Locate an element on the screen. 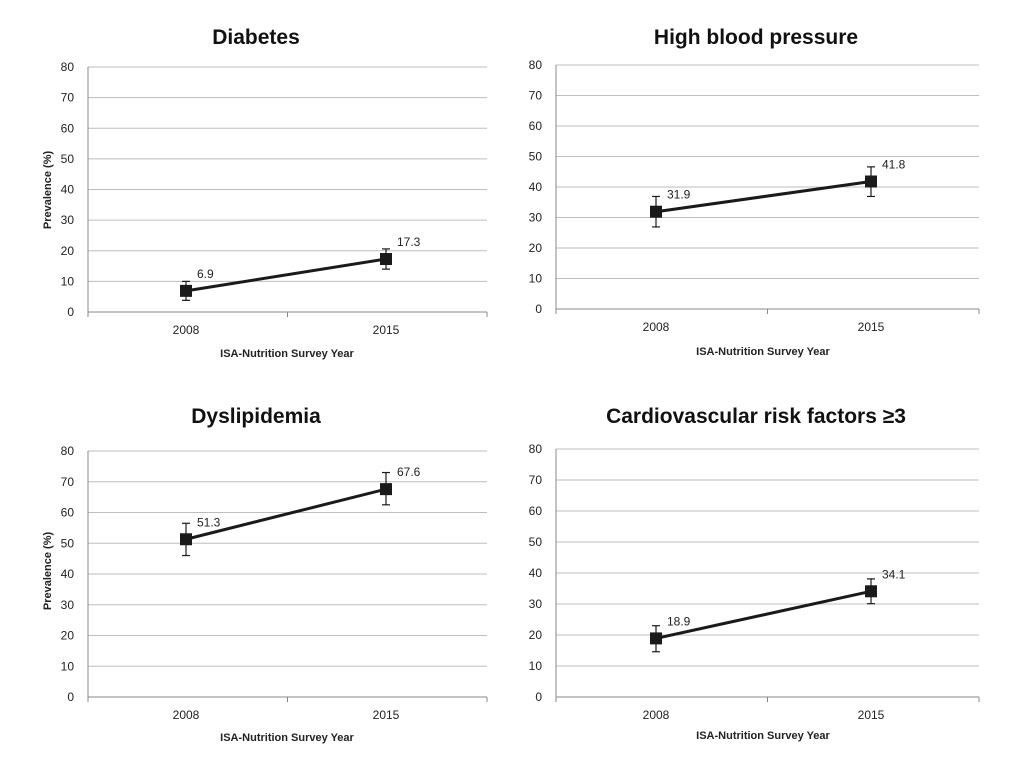  data-label: 51.3 is located at coordinates (209, 522).